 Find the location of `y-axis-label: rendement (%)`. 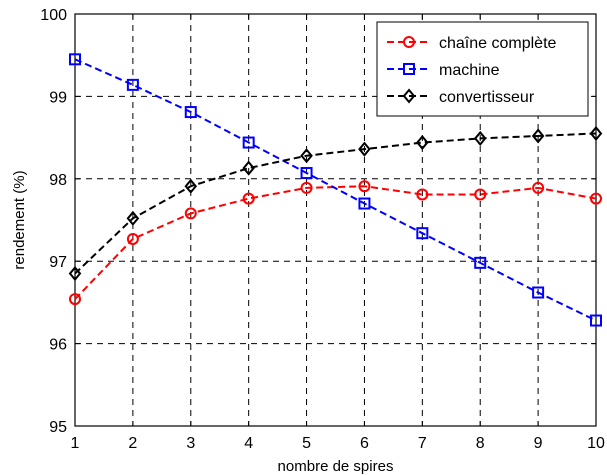

y-axis-label: rendement (%) is located at coordinates (19, 219).